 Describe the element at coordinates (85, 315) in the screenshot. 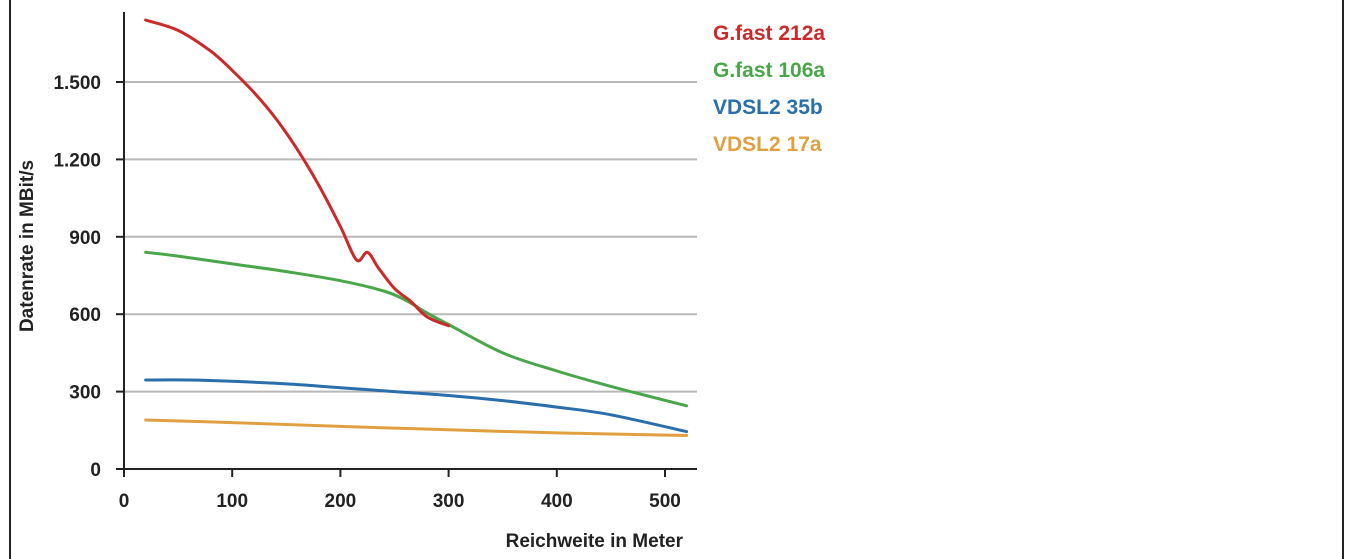

I see `y-tick-label: 600` at that location.